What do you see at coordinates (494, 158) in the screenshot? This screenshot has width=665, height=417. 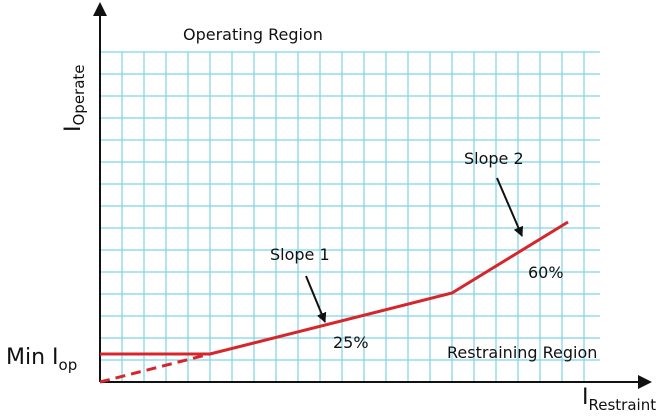 I see `slope2-label: Slope 2` at bounding box center [494, 158].